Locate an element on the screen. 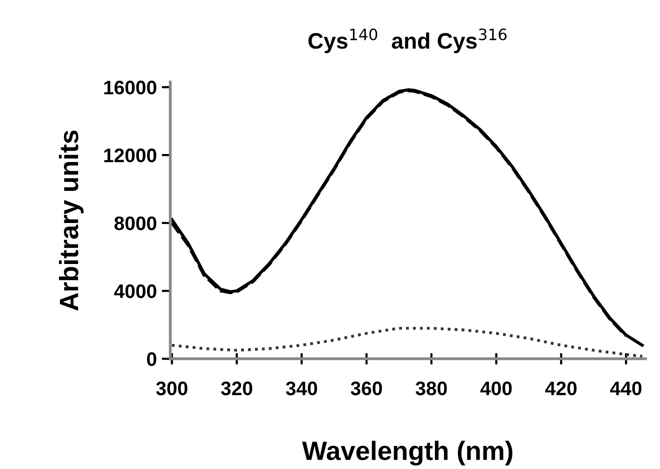  y-tick-label: 16000 is located at coordinates (130, 87).